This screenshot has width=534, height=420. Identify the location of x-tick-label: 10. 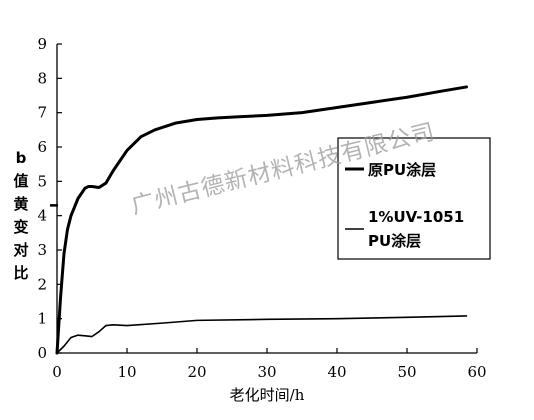
(126, 372).